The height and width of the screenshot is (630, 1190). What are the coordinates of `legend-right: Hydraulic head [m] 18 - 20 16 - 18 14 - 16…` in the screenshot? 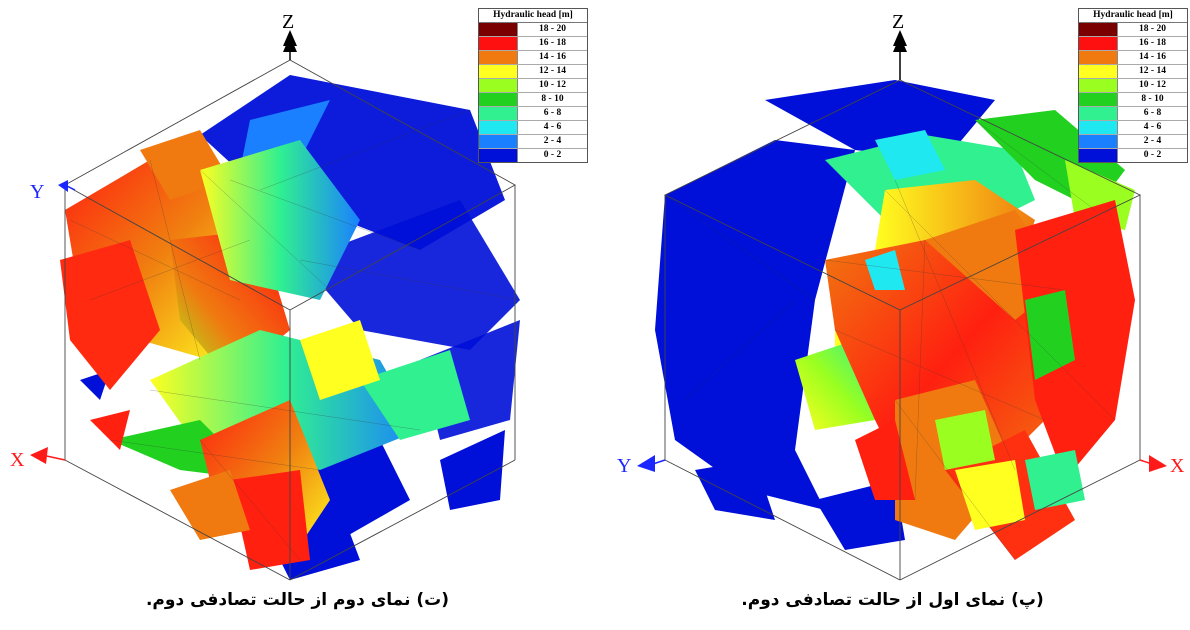 It's located at (1133, 85).